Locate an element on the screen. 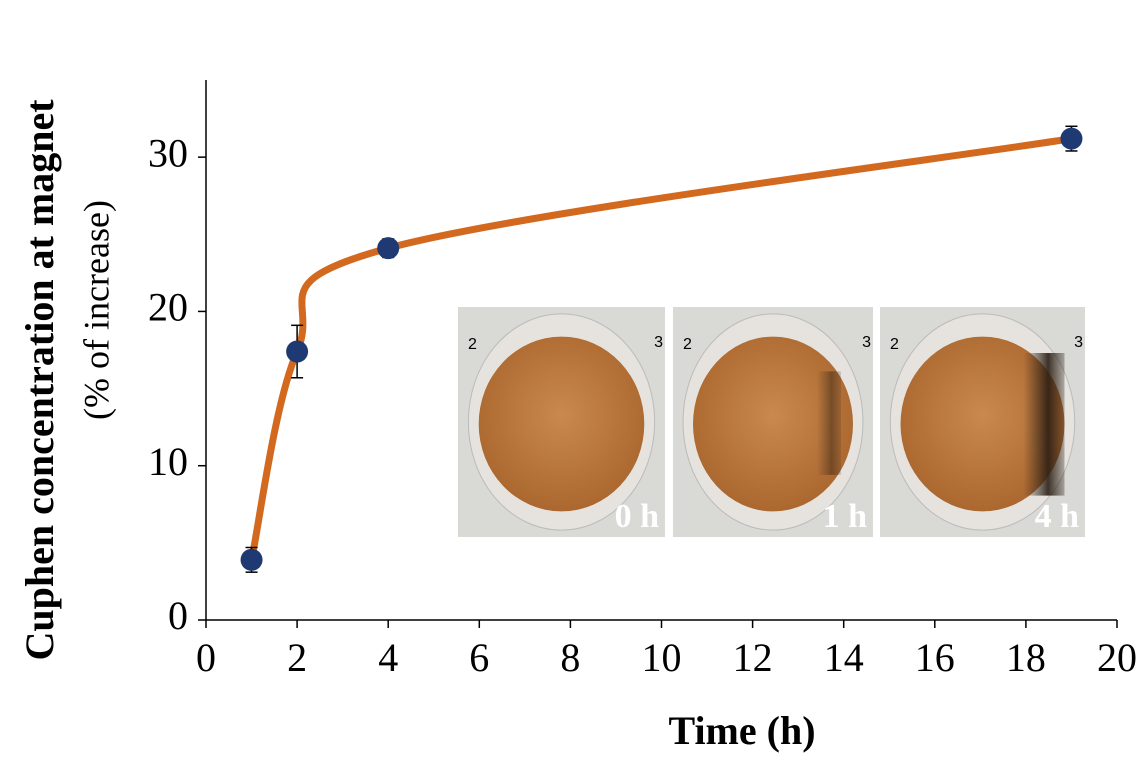  inset-label: 0 h is located at coordinates (637, 516).